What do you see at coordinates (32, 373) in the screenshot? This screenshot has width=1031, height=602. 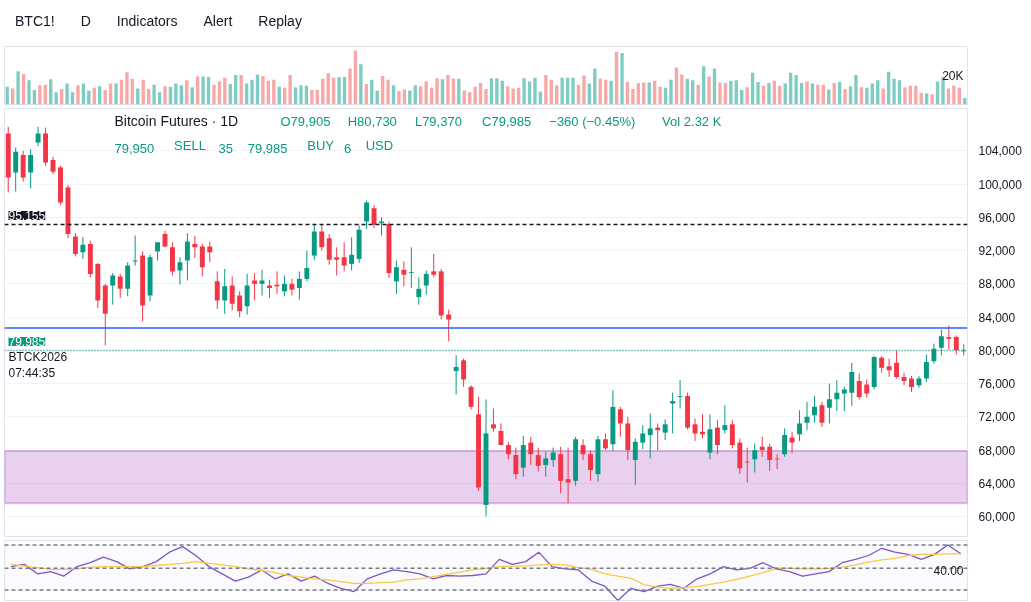 I see `annotation: 07:44:35` at bounding box center [32, 373].